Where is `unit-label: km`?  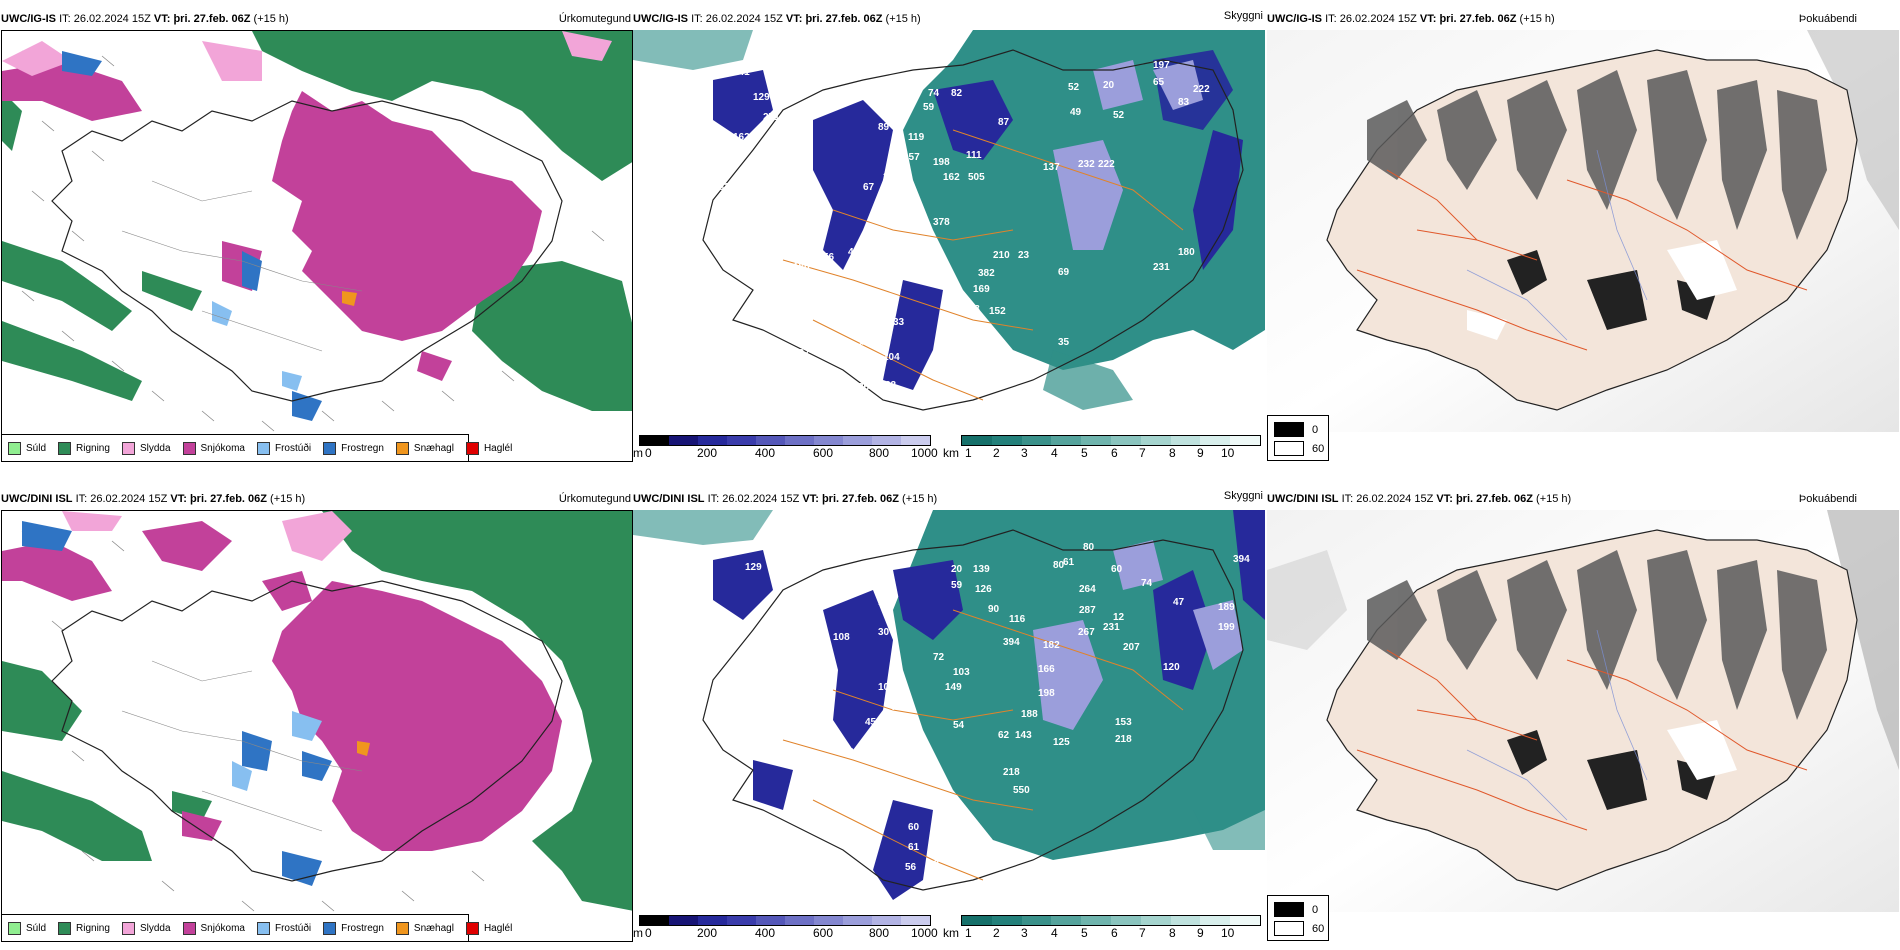 unit-label: km is located at coordinates (951, 453).